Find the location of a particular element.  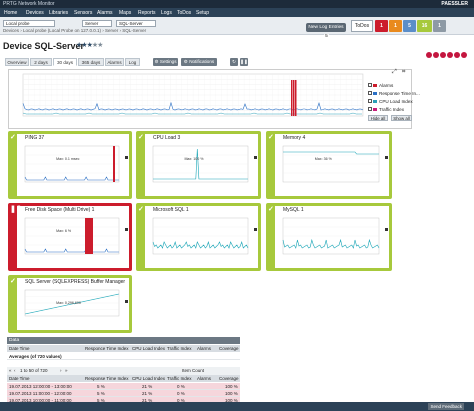

settings-button: ⚙ Settings is located at coordinates (165, 62).